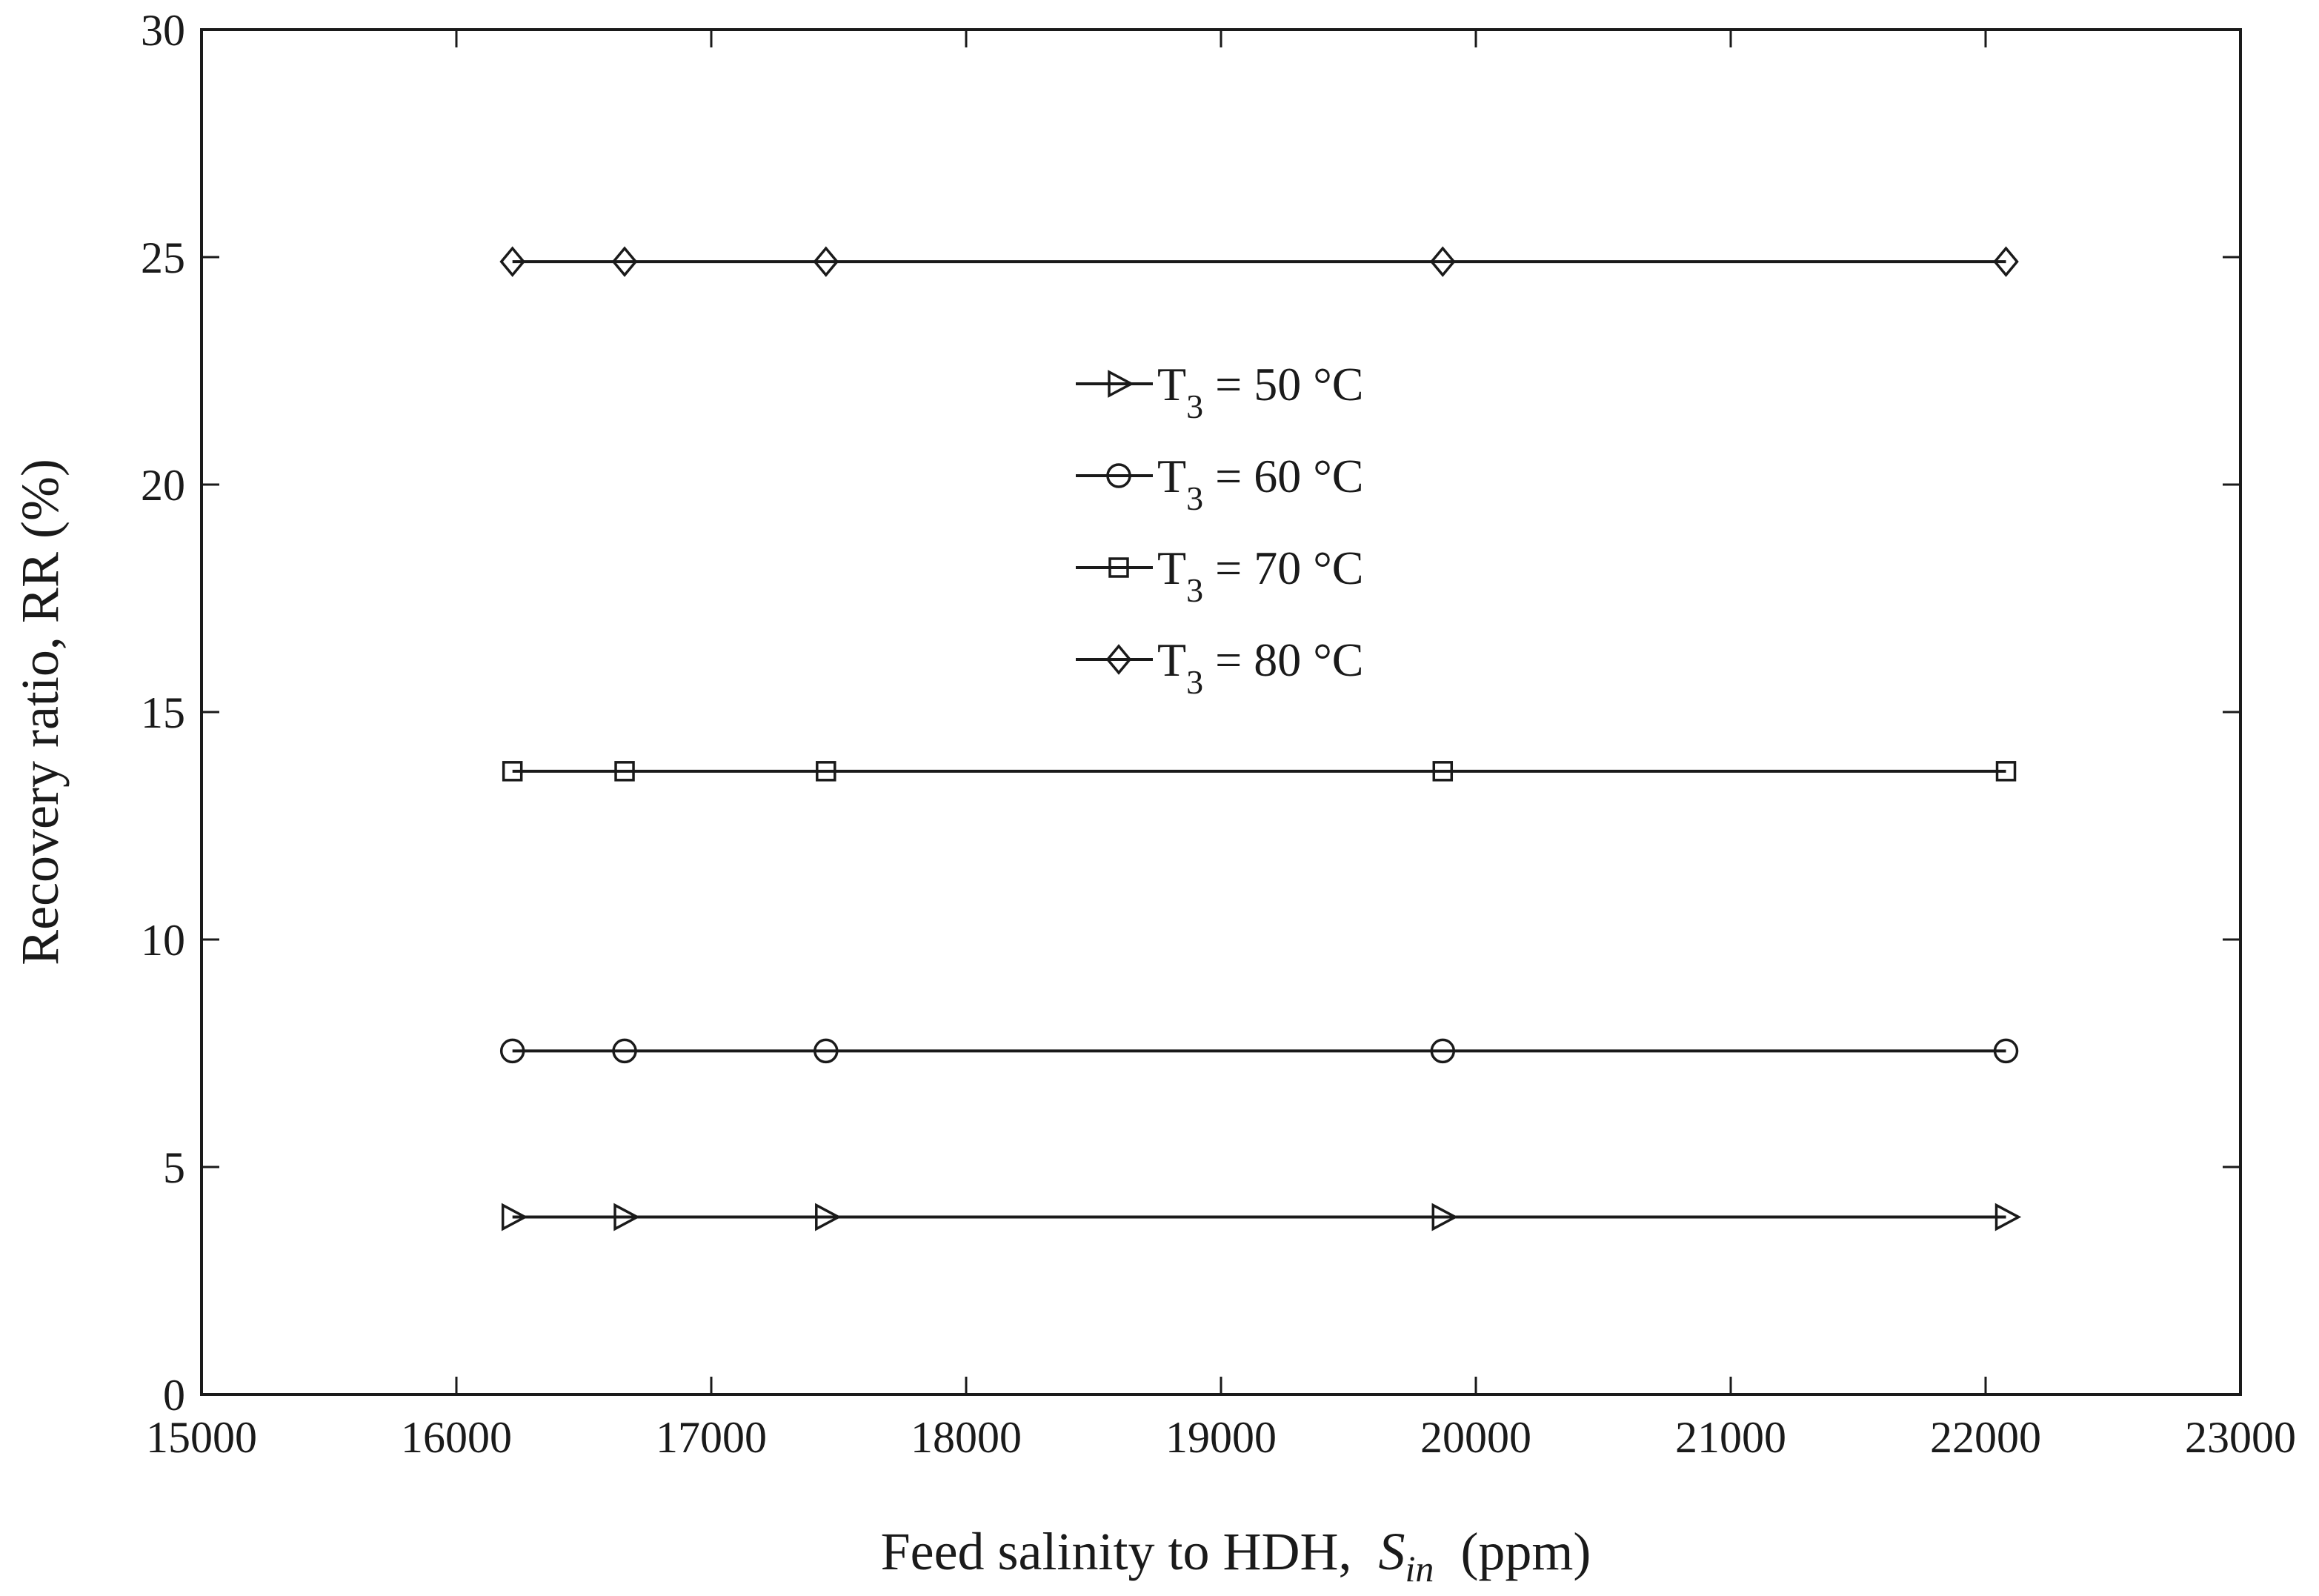  Describe the element at coordinates (1283, 568) in the screenshot. I see `legend-label-rest: = 70 °C` at that location.